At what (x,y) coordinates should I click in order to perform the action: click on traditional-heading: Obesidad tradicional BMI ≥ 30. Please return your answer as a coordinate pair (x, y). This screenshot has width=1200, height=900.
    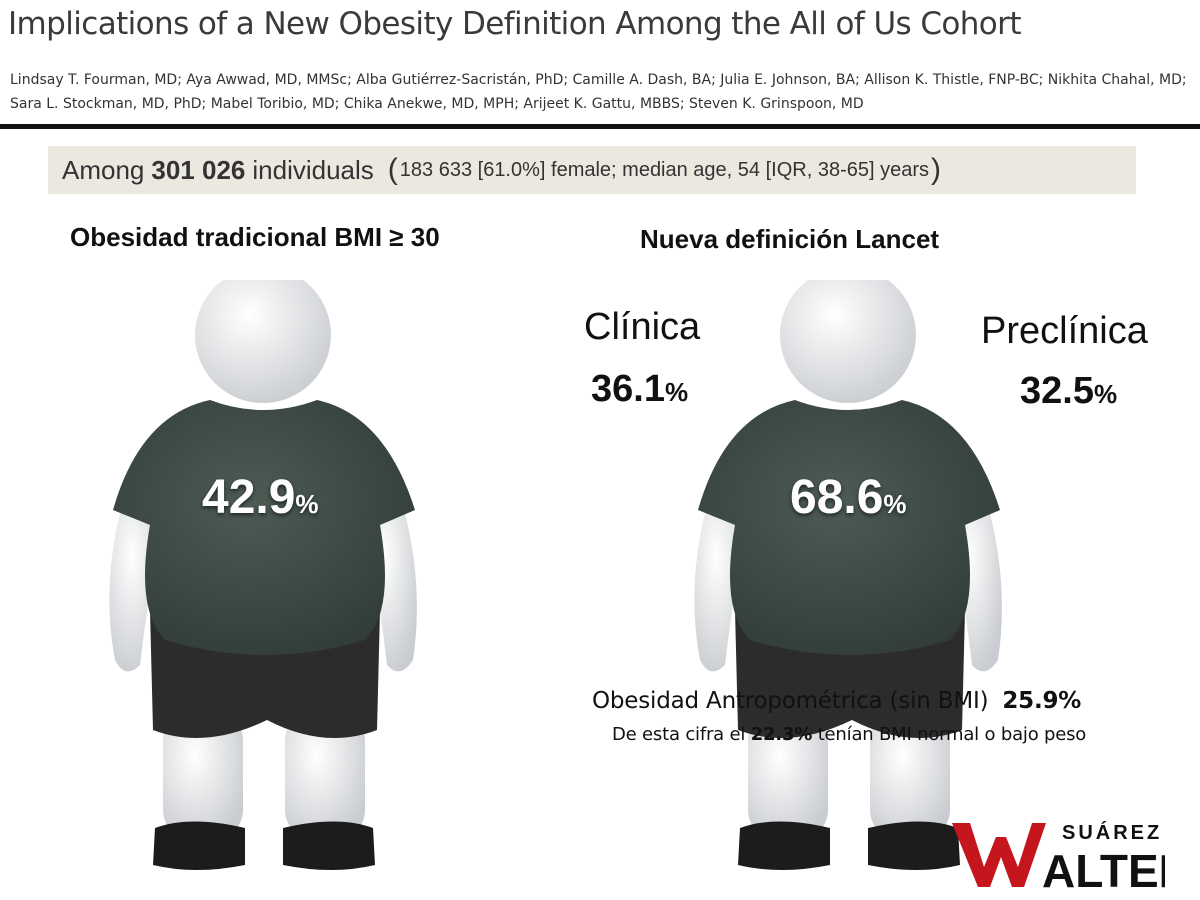
    Looking at the image, I should click on (255, 237).